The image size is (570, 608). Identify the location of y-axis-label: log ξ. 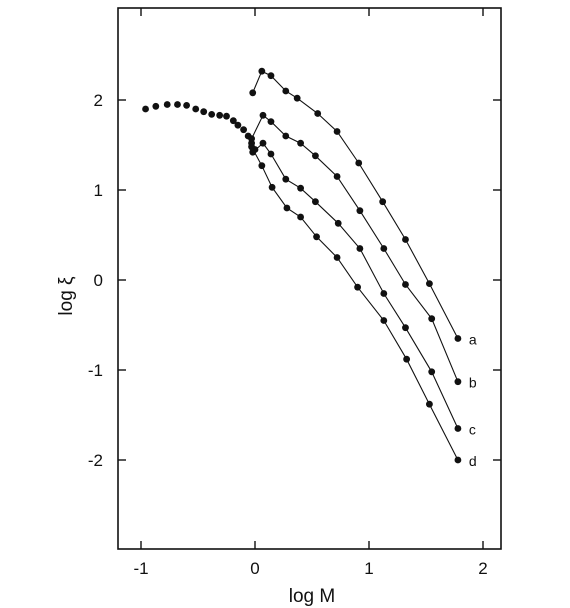
(66, 296).